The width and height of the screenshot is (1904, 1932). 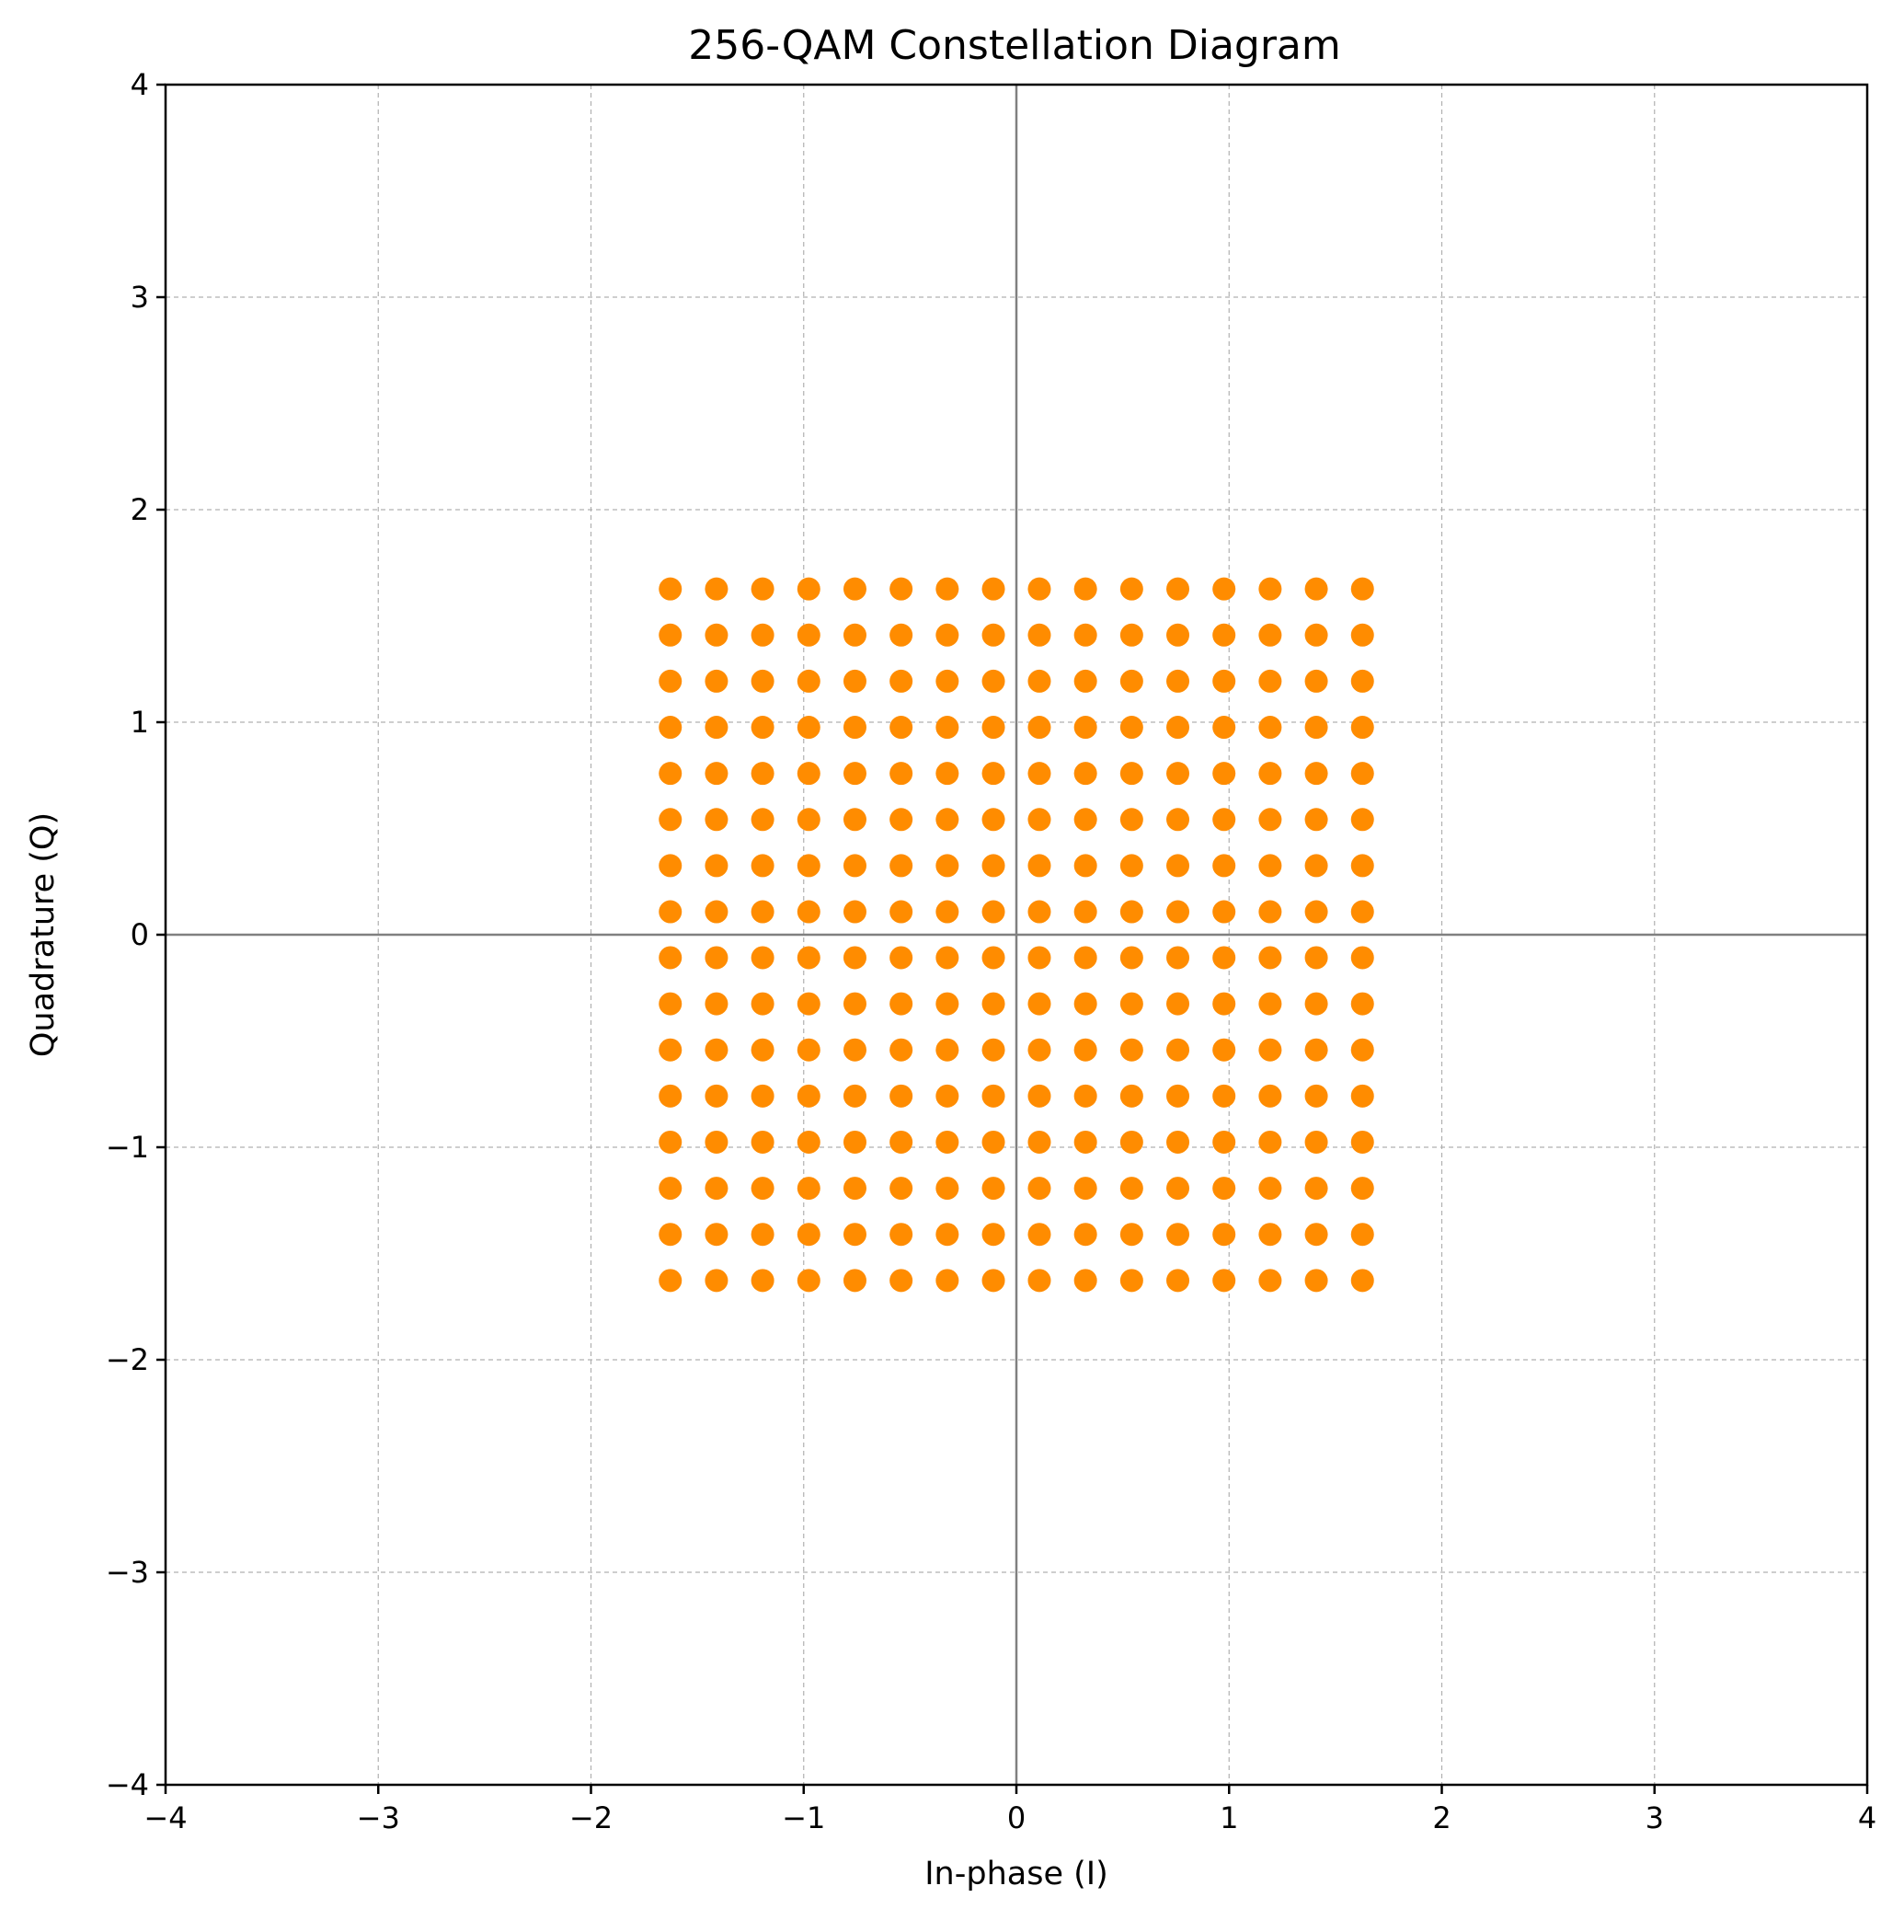 What do you see at coordinates (165, 1817) in the screenshot?
I see `x-tick-label: −4` at bounding box center [165, 1817].